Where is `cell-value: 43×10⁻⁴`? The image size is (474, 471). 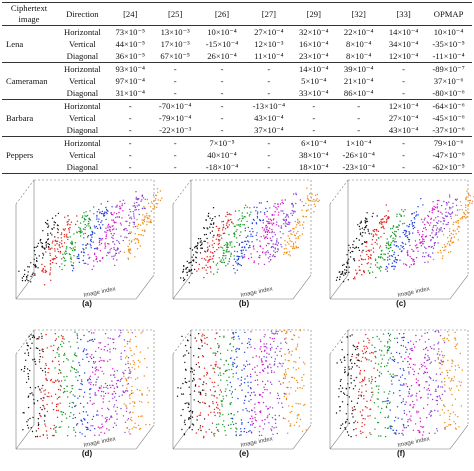
cell-value: 43×10⁻⁴ is located at coordinates (404, 130).